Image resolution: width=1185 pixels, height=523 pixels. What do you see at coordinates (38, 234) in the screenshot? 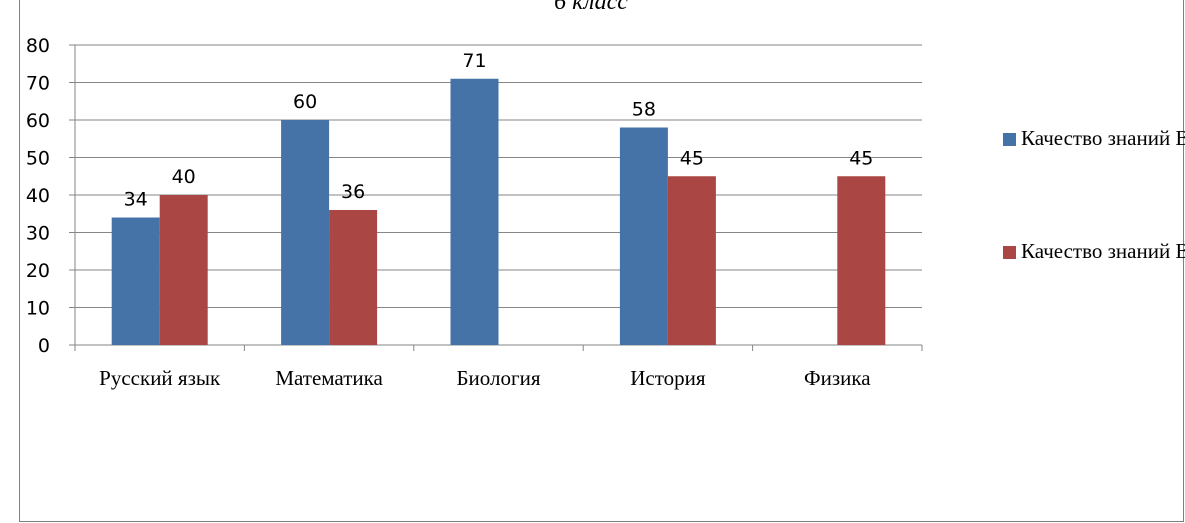
I see `y-tick-label: 30` at bounding box center [38, 234].